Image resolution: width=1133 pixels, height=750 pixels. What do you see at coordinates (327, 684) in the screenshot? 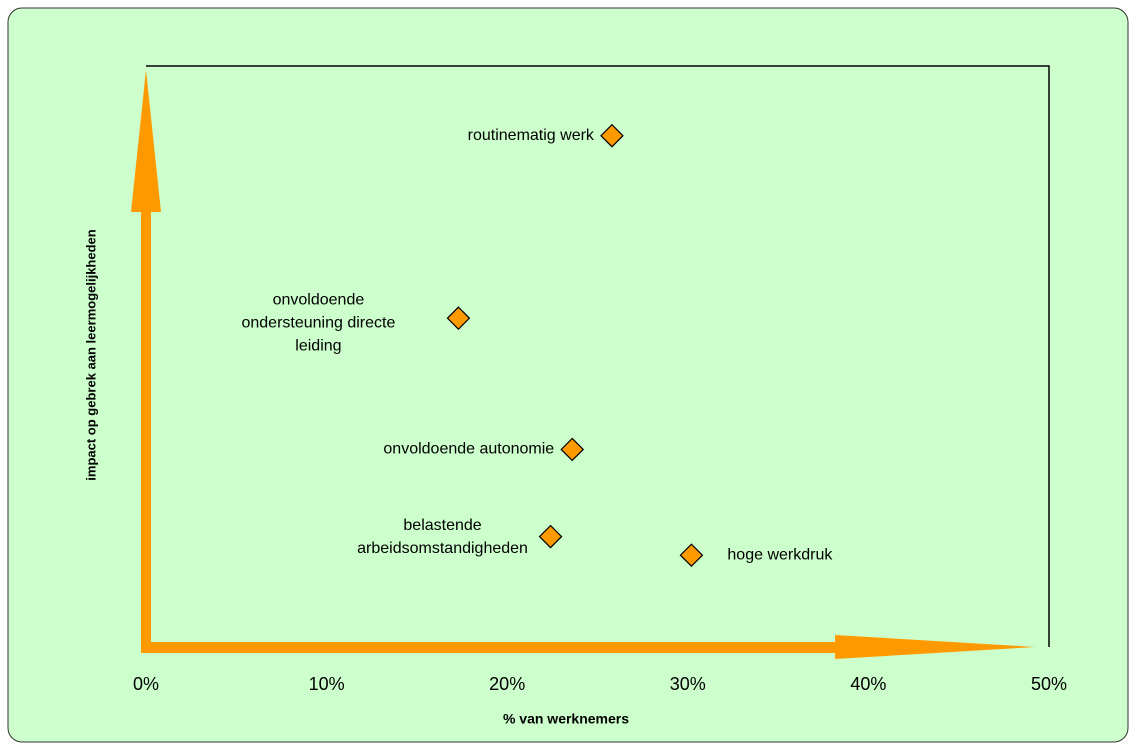
I see `x-tick-label: 10%` at bounding box center [327, 684].